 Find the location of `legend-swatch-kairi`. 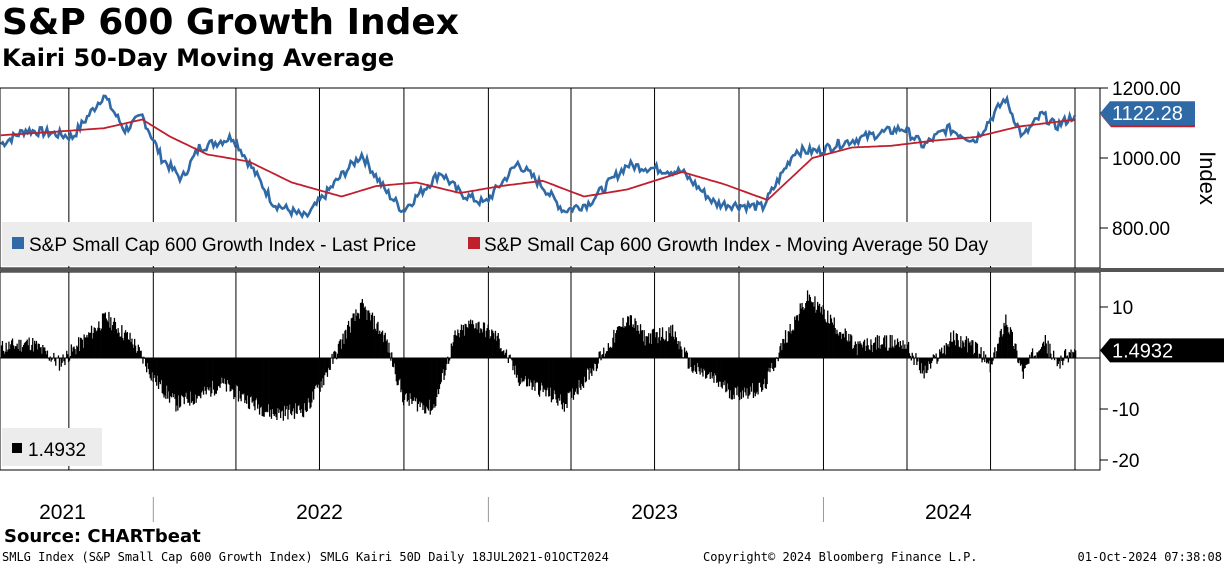

legend-swatch-kairi is located at coordinates (17, 448).